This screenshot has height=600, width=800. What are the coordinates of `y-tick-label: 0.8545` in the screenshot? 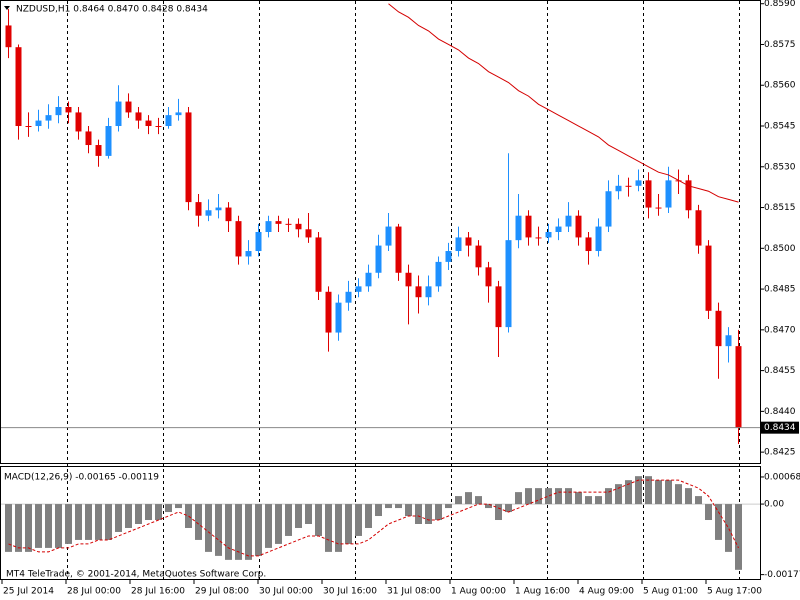 It's located at (780, 127).